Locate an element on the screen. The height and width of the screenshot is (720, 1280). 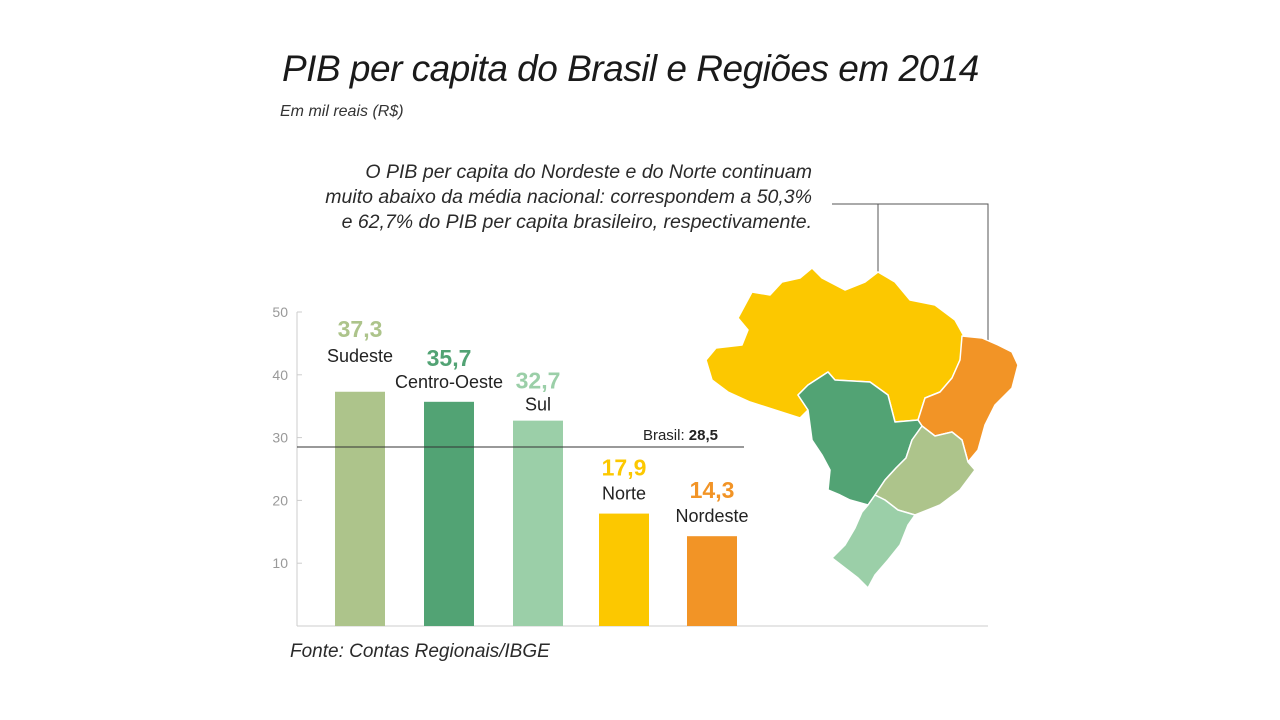
y-tick-label: 40 is located at coordinates (280, 375).